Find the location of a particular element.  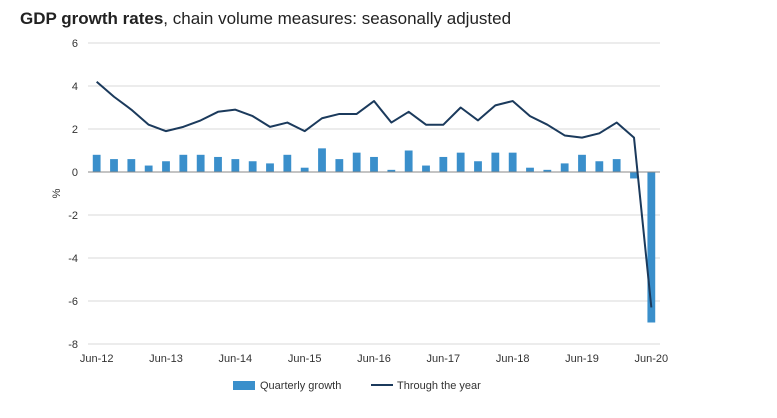

legend: Quarterly growth Through the year is located at coordinates (357, 386).